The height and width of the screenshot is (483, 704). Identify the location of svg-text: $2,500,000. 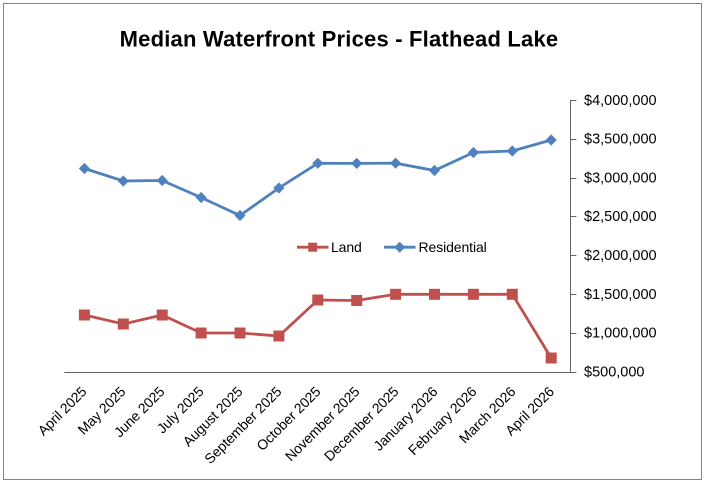
(620, 217).